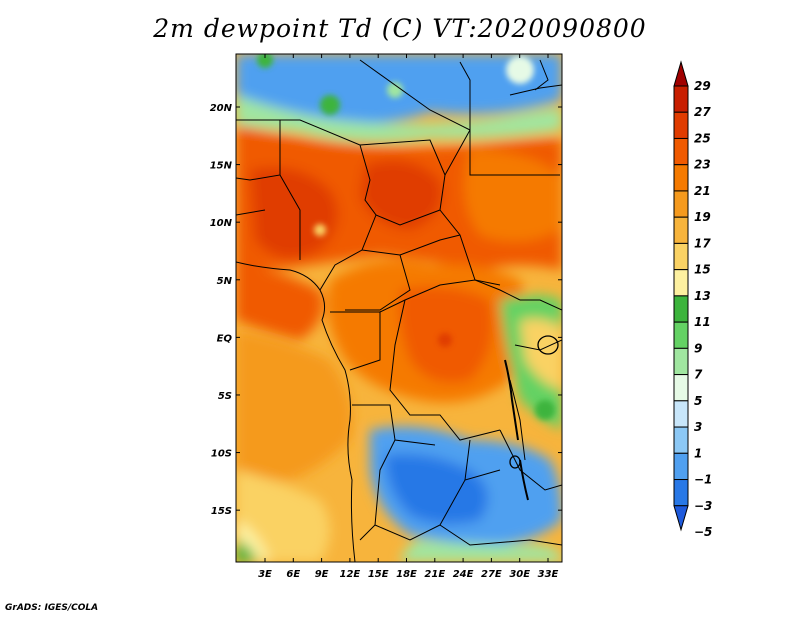 The image size is (800, 618). What do you see at coordinates (702, 217) in the screenshot?
I see `colorbar-label: 19` at bounding box center [702, 217].